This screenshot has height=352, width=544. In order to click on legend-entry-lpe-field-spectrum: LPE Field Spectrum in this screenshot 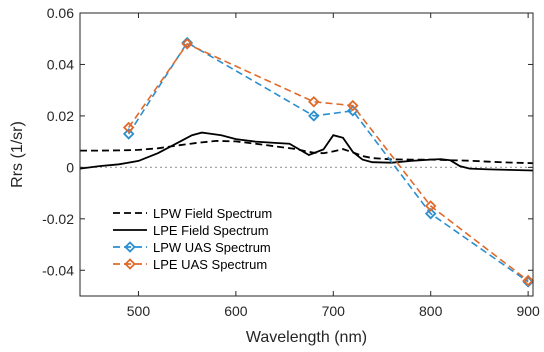, I will do `click(191, 230)`.